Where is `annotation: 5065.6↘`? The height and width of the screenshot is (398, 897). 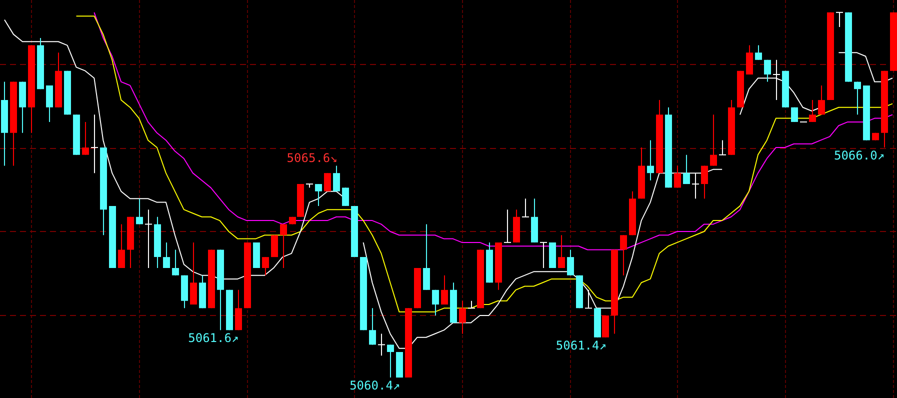 annotation: 5065.6↘ is located at coordinates (312, 157).